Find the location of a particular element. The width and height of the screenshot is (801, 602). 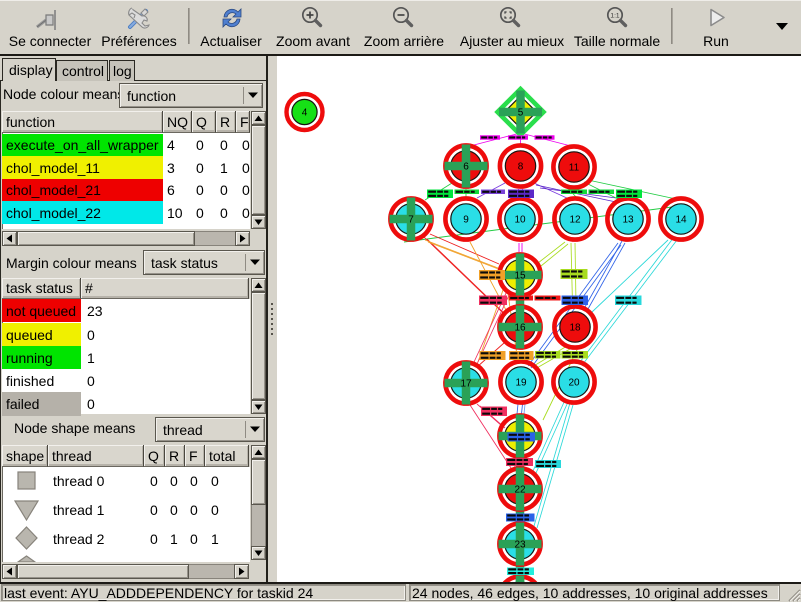

svg-text: 22 is located at coordinates (520, 490).